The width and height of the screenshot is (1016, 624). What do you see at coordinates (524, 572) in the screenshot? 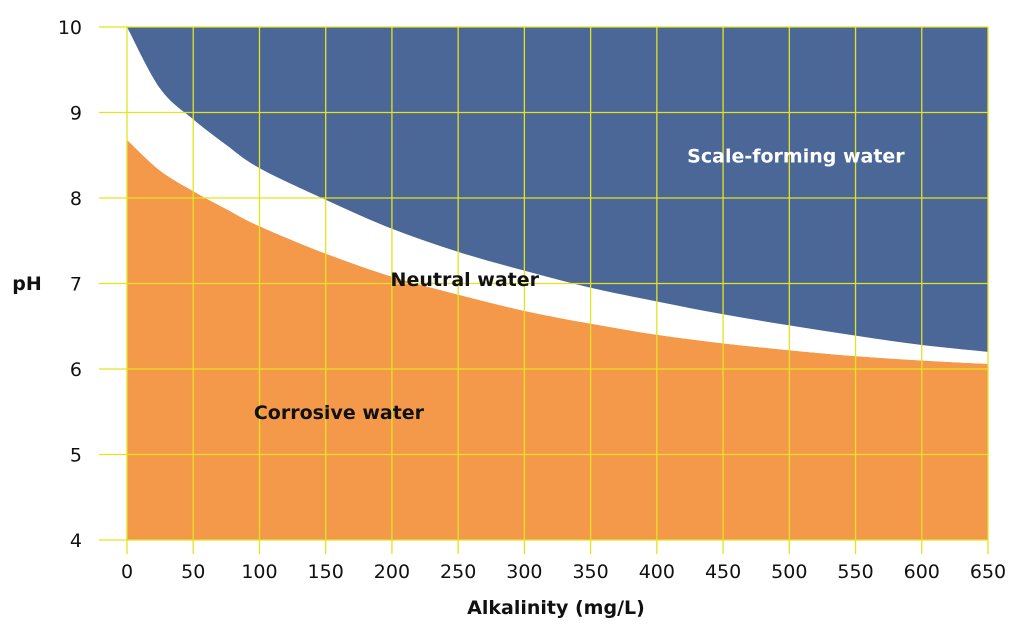
I see `x-tick-label: 300` at bounding box center [524, 572].